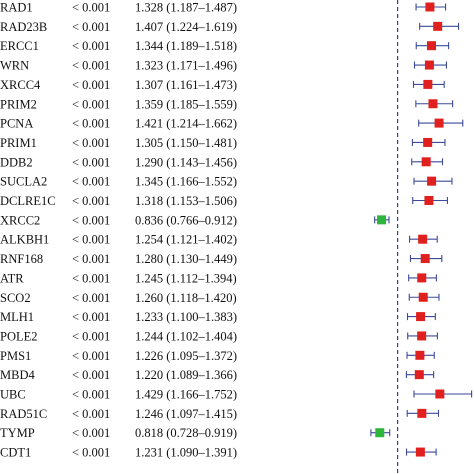 The height and width of the screenshot is (474, 474). What do you see at coordinates (19, 336) in the screenshot?
I see `gene-label: POLE2` at bounding box center [19, 336].